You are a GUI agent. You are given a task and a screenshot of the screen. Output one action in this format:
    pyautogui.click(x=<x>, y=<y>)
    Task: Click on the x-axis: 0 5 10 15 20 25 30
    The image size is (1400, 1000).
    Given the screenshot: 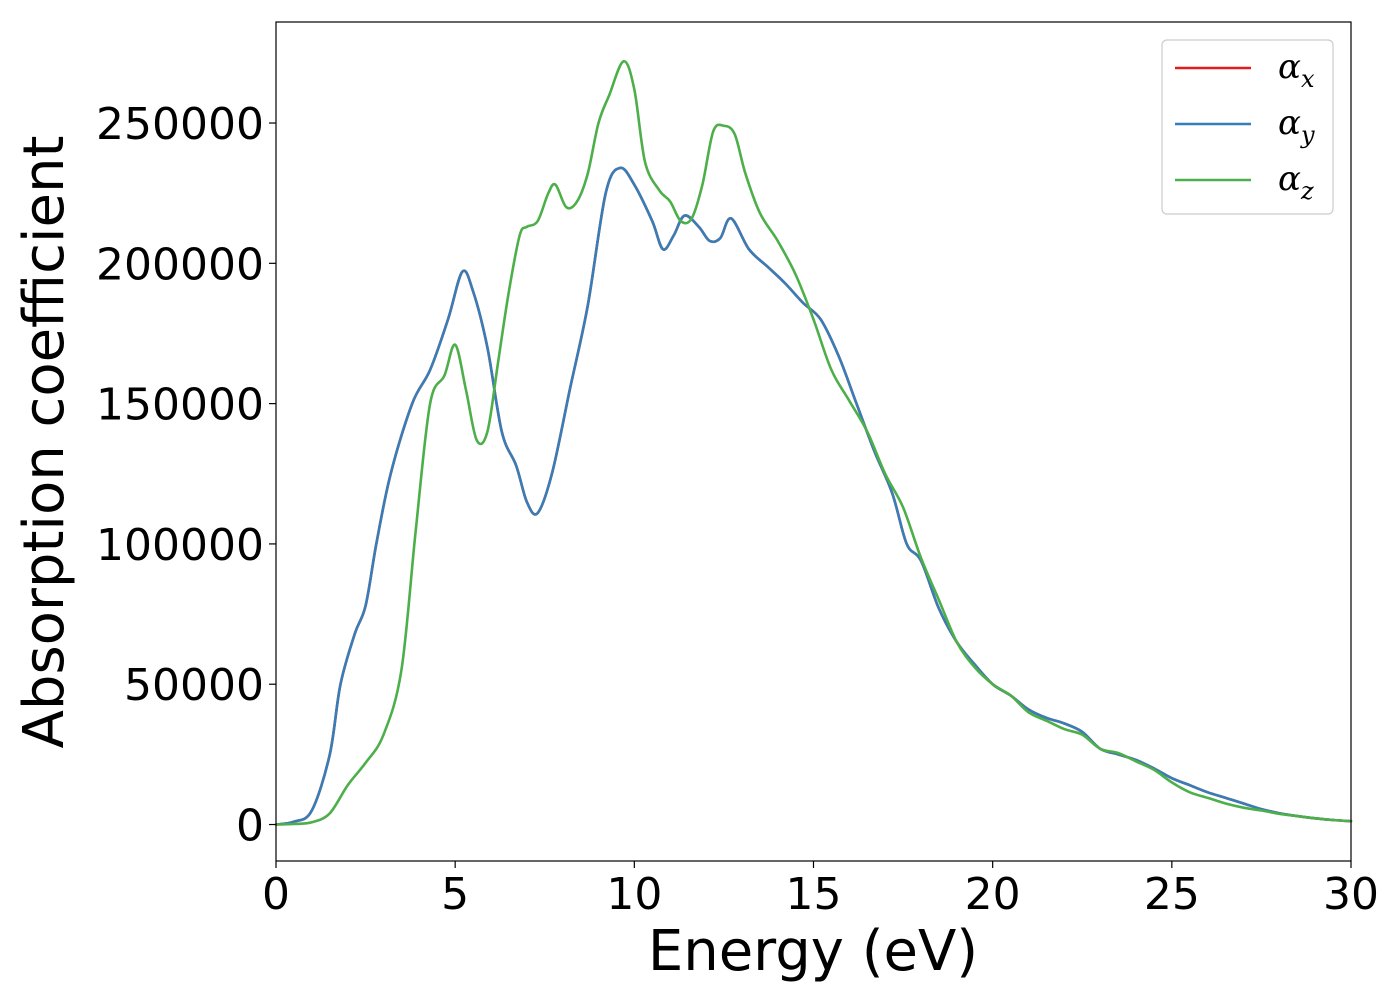 What is the action you would take?
    pyautogui.click(x=820, y=890)
    